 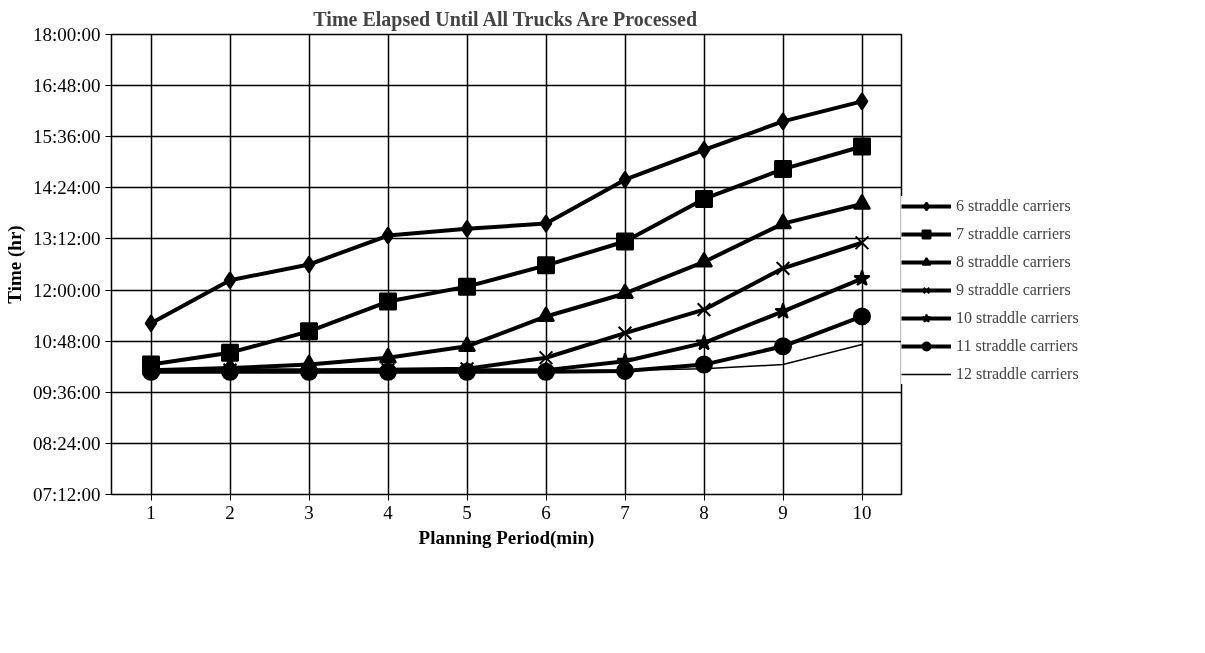 I want to click on x-tick-label: 1, so click(x=151, y=512).